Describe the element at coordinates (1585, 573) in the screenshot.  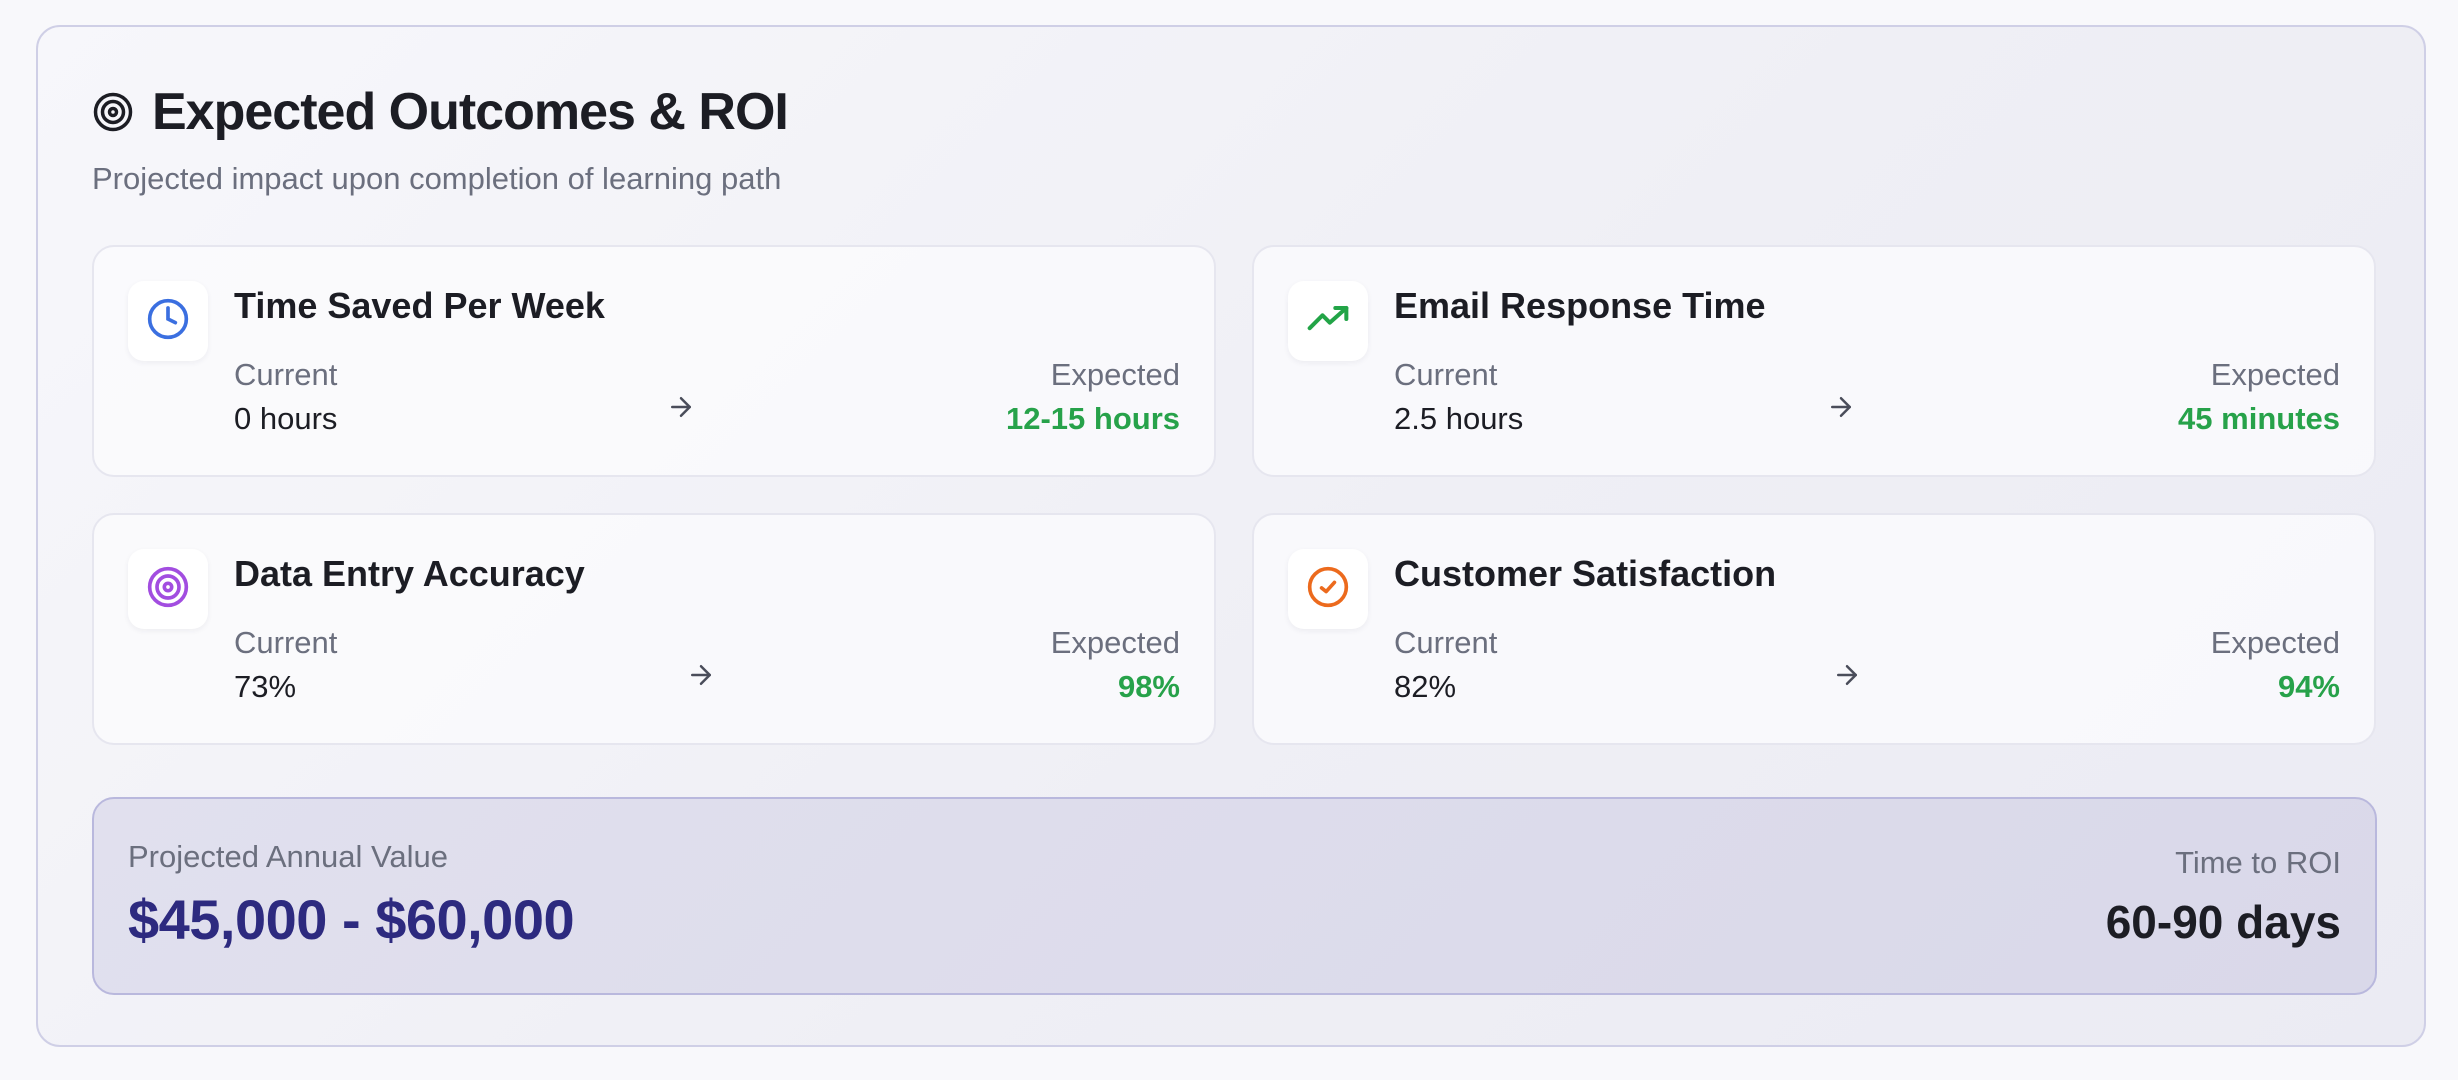
I see `metric-title: Customer Satisfaction` at that location.